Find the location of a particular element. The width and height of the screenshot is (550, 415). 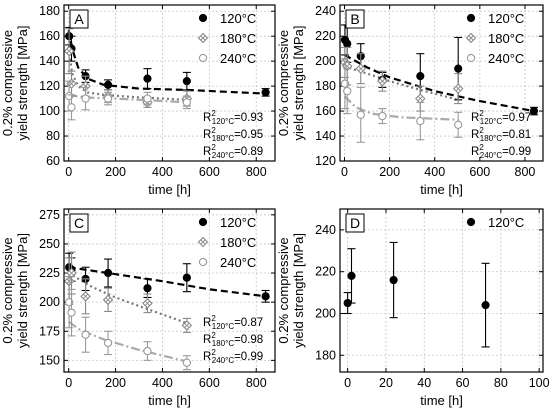

r2-annotation: R2 120°C=0.87 is located at coordinates (233, 322).